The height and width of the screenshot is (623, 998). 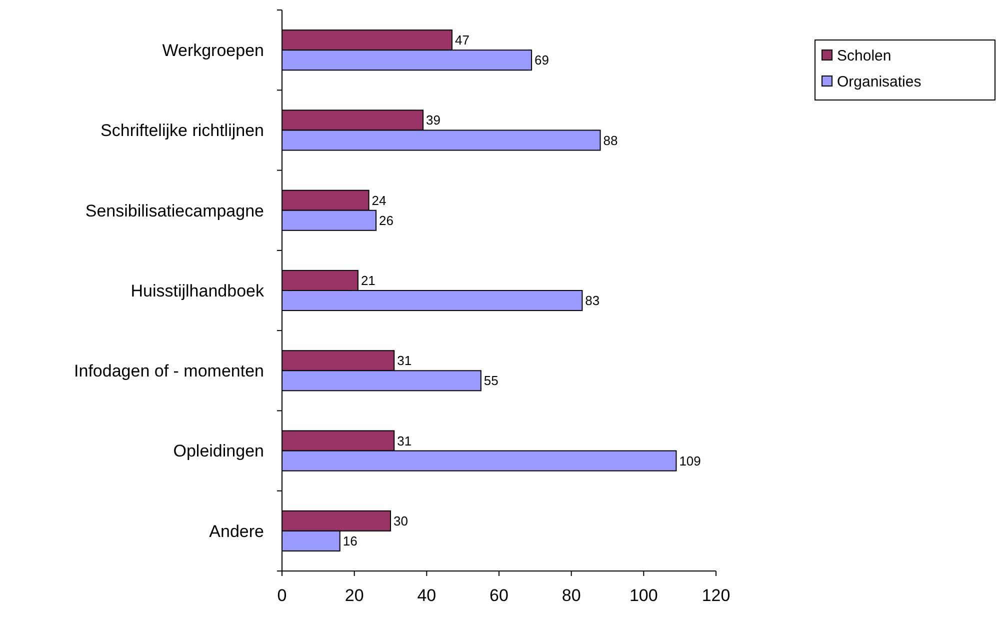 I want to click on data-label: 88, so click(x=610, y=140).